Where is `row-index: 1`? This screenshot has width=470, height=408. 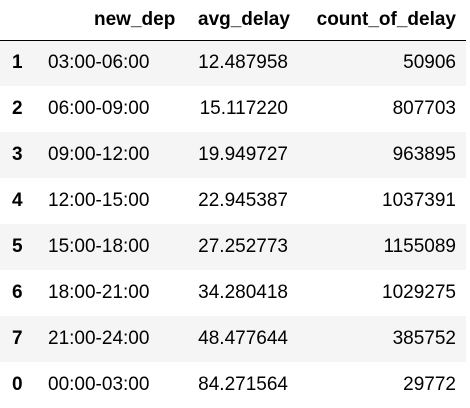 row-index: 1 is located at coordinates (17, 63).